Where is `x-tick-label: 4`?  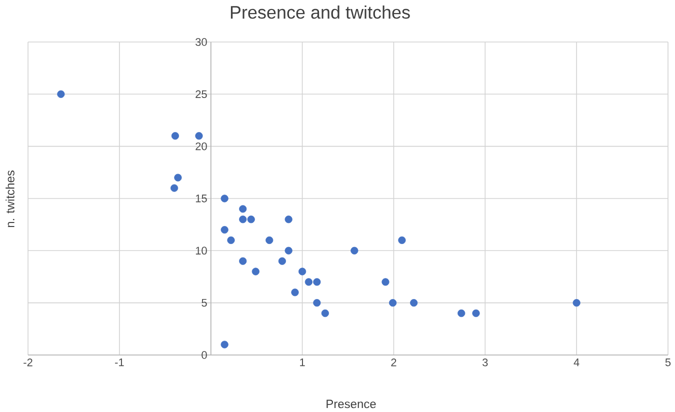 x-tick-label: 4 is located at coordinates (577, 362).